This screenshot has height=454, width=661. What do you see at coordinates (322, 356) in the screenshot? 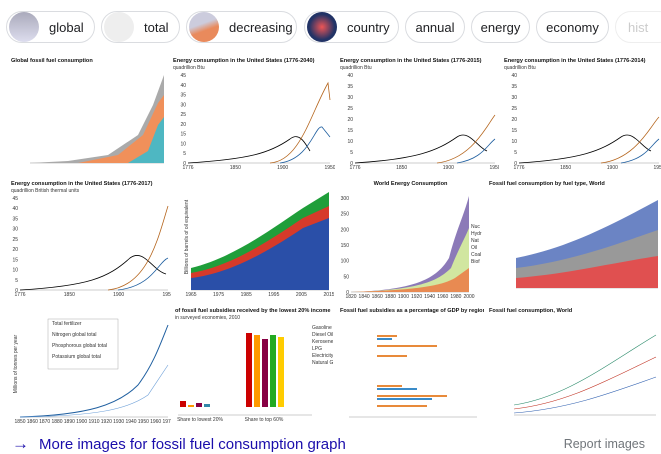
I see `legend-label: Electricity` at bounding box center [322, 356].